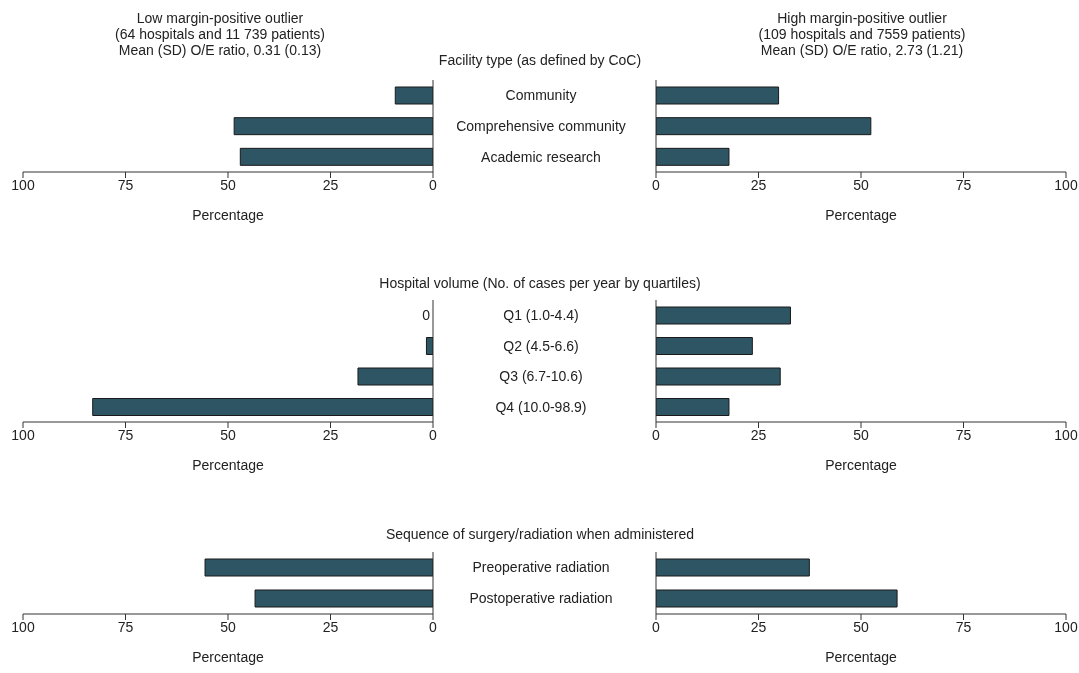 This screenshot has height=673, width=1079. What do you see at coordinates (862, 34) in the screenshot?
I see `chart-title: High margin-positive outlier (109 hospitals and 7559 patients) Mean (SD) O/E ratio, 2.73 (1.21)` at bounding box center [862, 34].